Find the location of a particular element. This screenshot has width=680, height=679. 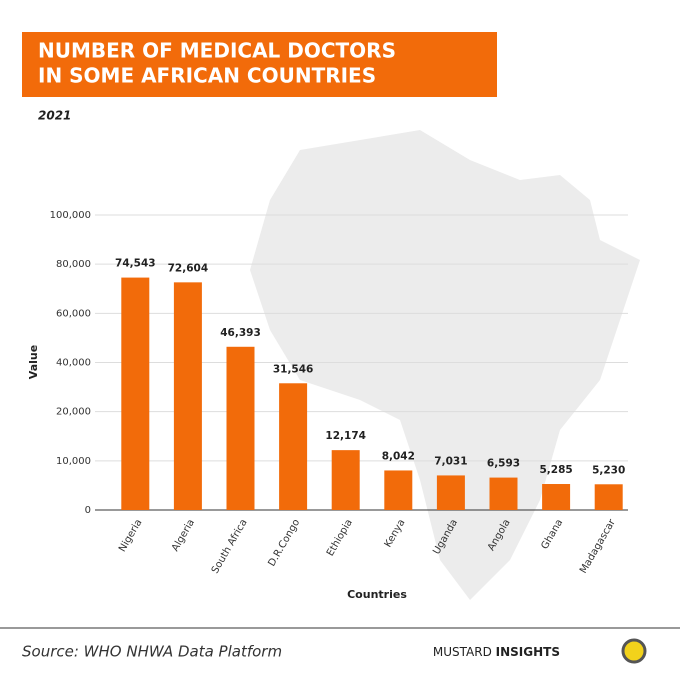

y-tick-label: 20,000 is located at coordinates (73, 412).